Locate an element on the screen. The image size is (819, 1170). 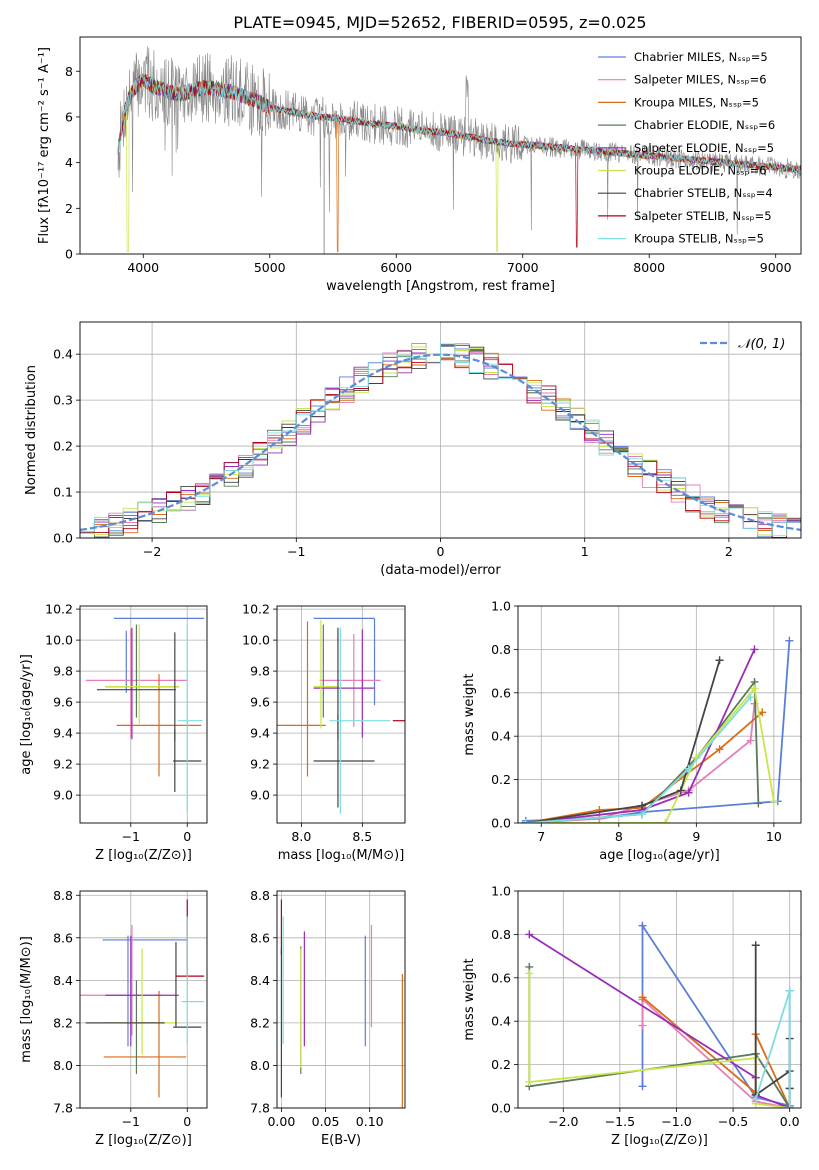
y-tick-label: 8.0 is located at coordinates (63, 1065).